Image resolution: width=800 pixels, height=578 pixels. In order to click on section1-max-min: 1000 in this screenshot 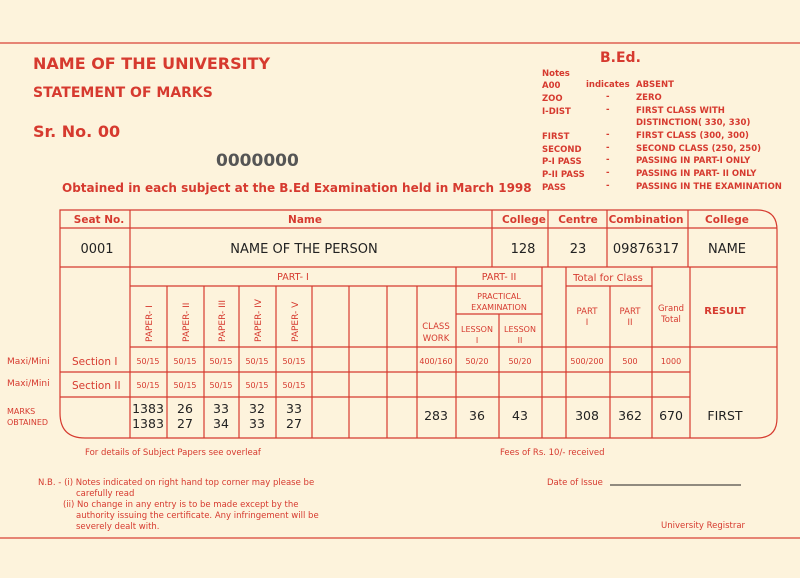, I will do `click(671, 361)`.